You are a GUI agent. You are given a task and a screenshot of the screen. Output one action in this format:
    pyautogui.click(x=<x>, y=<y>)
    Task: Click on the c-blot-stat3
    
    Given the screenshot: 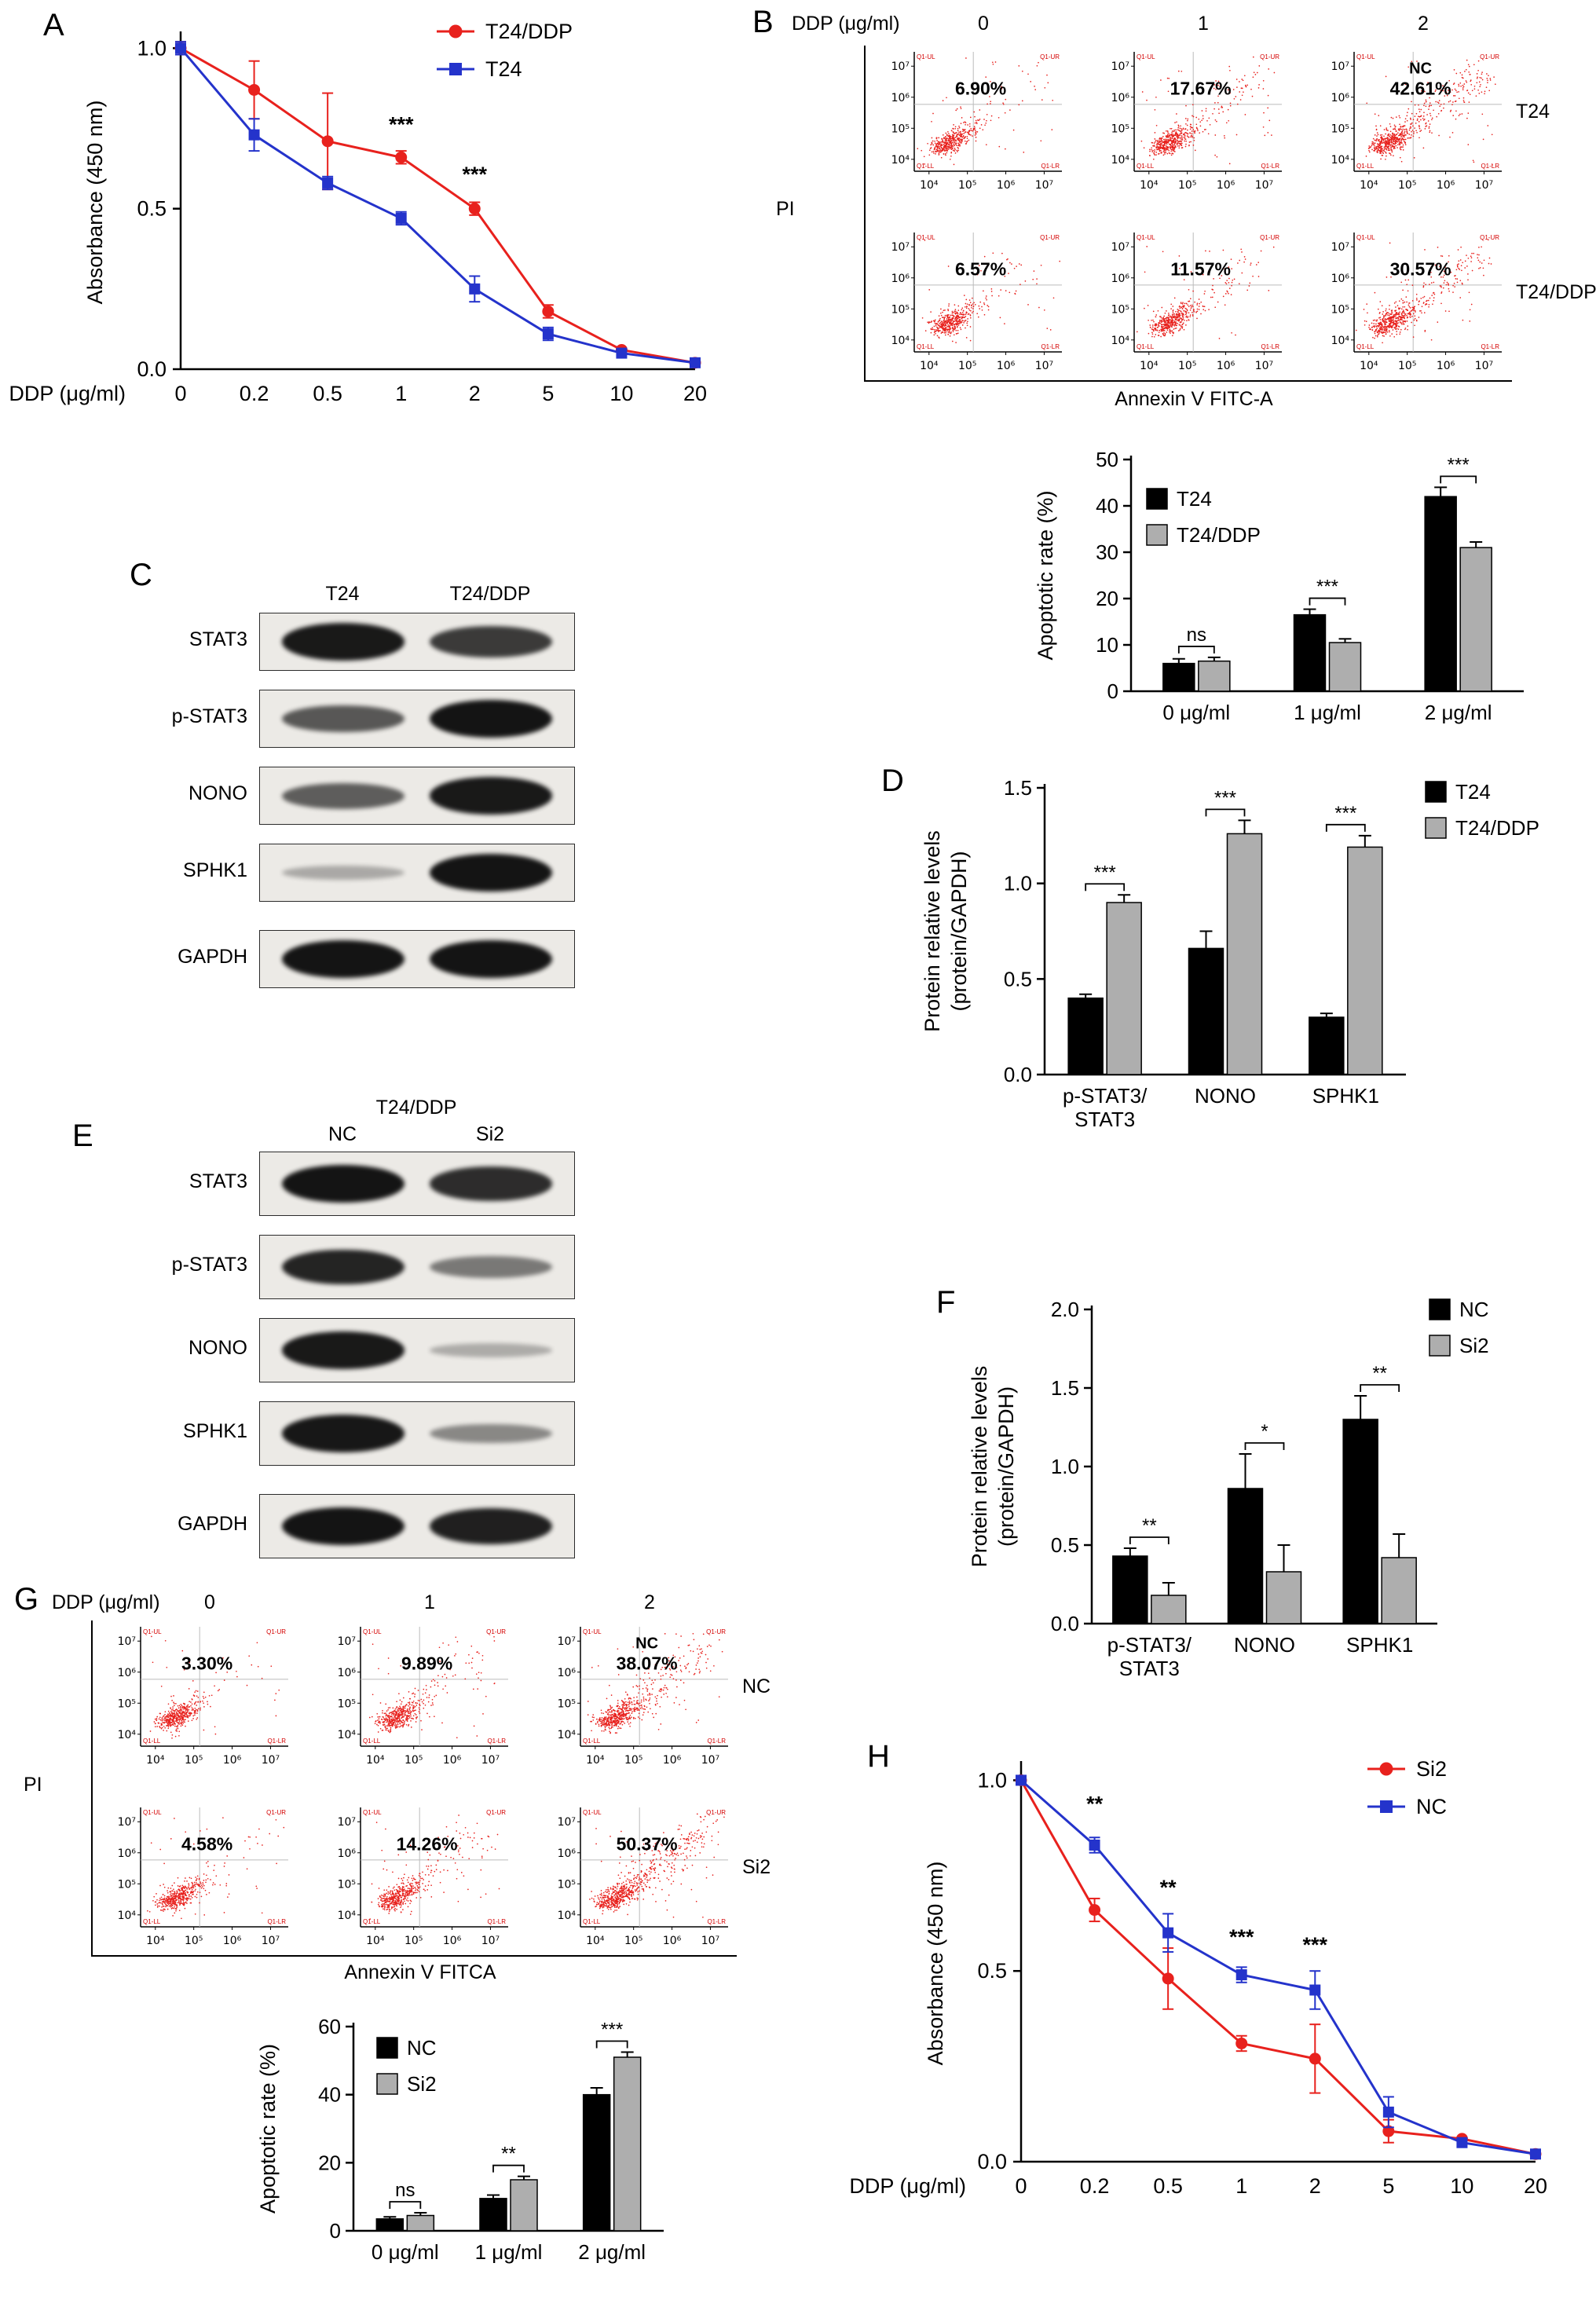 What is the action you would take?
    pyautogui.click(x=417, y=642)
    